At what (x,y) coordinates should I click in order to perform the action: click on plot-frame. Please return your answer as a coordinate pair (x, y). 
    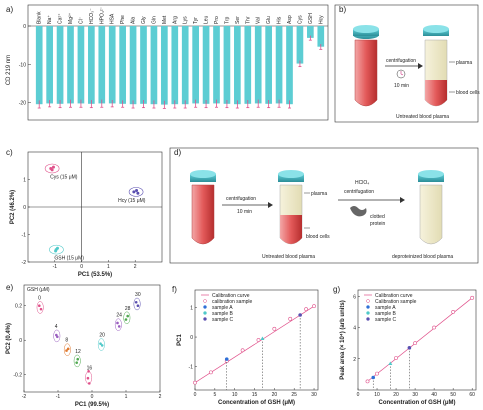
    Looking at the image, I should click on (256, 340).